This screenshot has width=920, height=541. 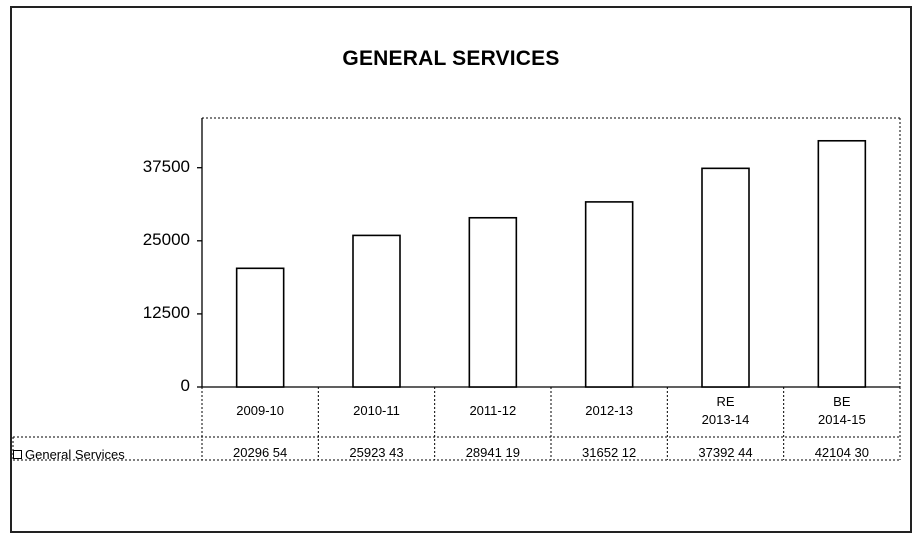 What do you see at coordinates (451, 58) in the screenshot?
I see `chart-title: GENERAL SERVICES` at bounding box center [451, 58].